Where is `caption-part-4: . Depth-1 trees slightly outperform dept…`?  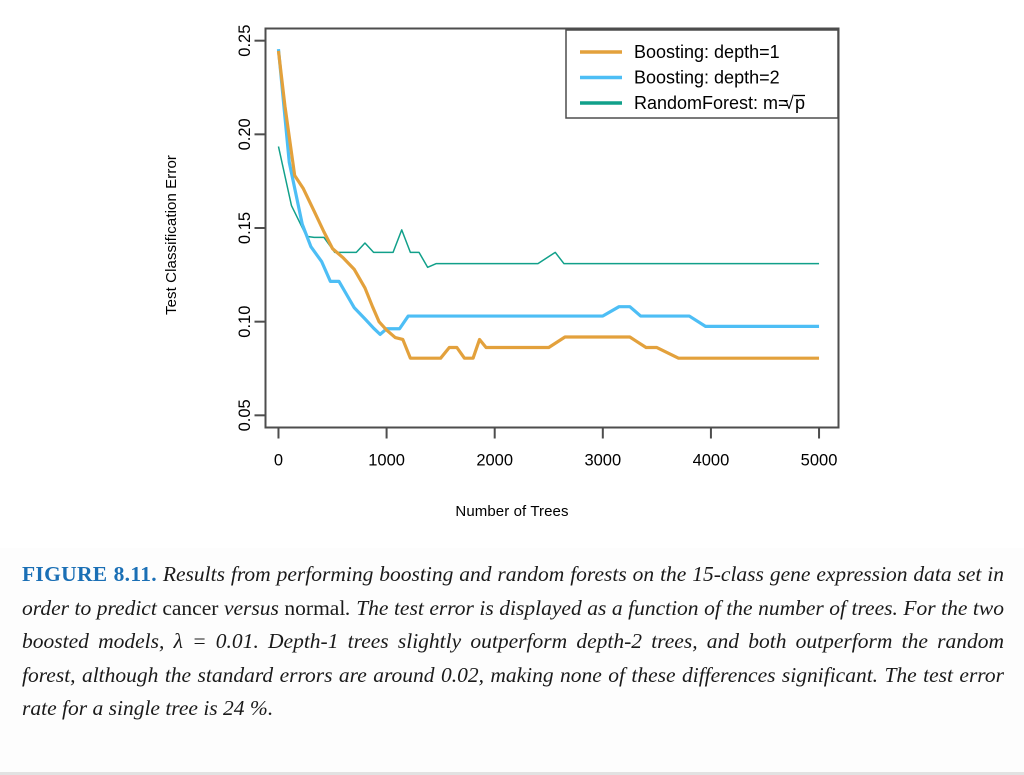
caption-part-4: . Depth-1 trees slightly outperform dept… is located at coordinates (513, 674).